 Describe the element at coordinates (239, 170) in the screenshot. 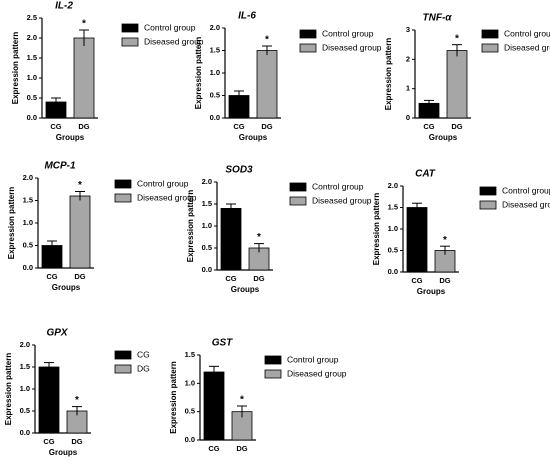

I see `chart-title: SOD3` at that location.